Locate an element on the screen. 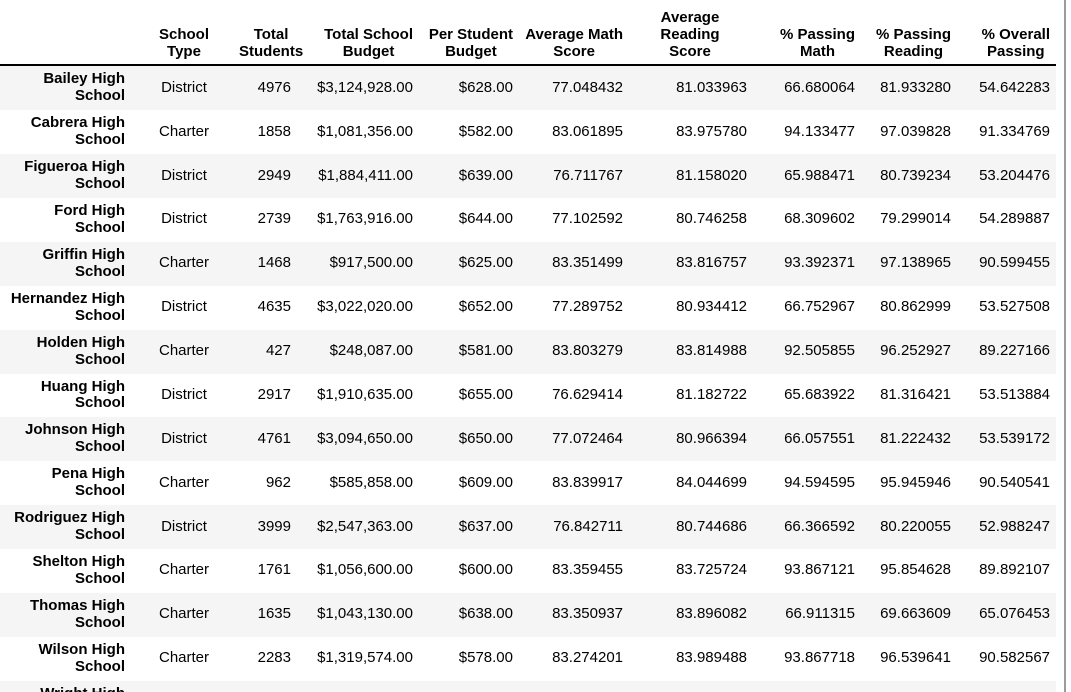 The width and height of the screenshot is (1071, 692). cell-r10-c5: 80.744686 is located at coordinates (711, 526).